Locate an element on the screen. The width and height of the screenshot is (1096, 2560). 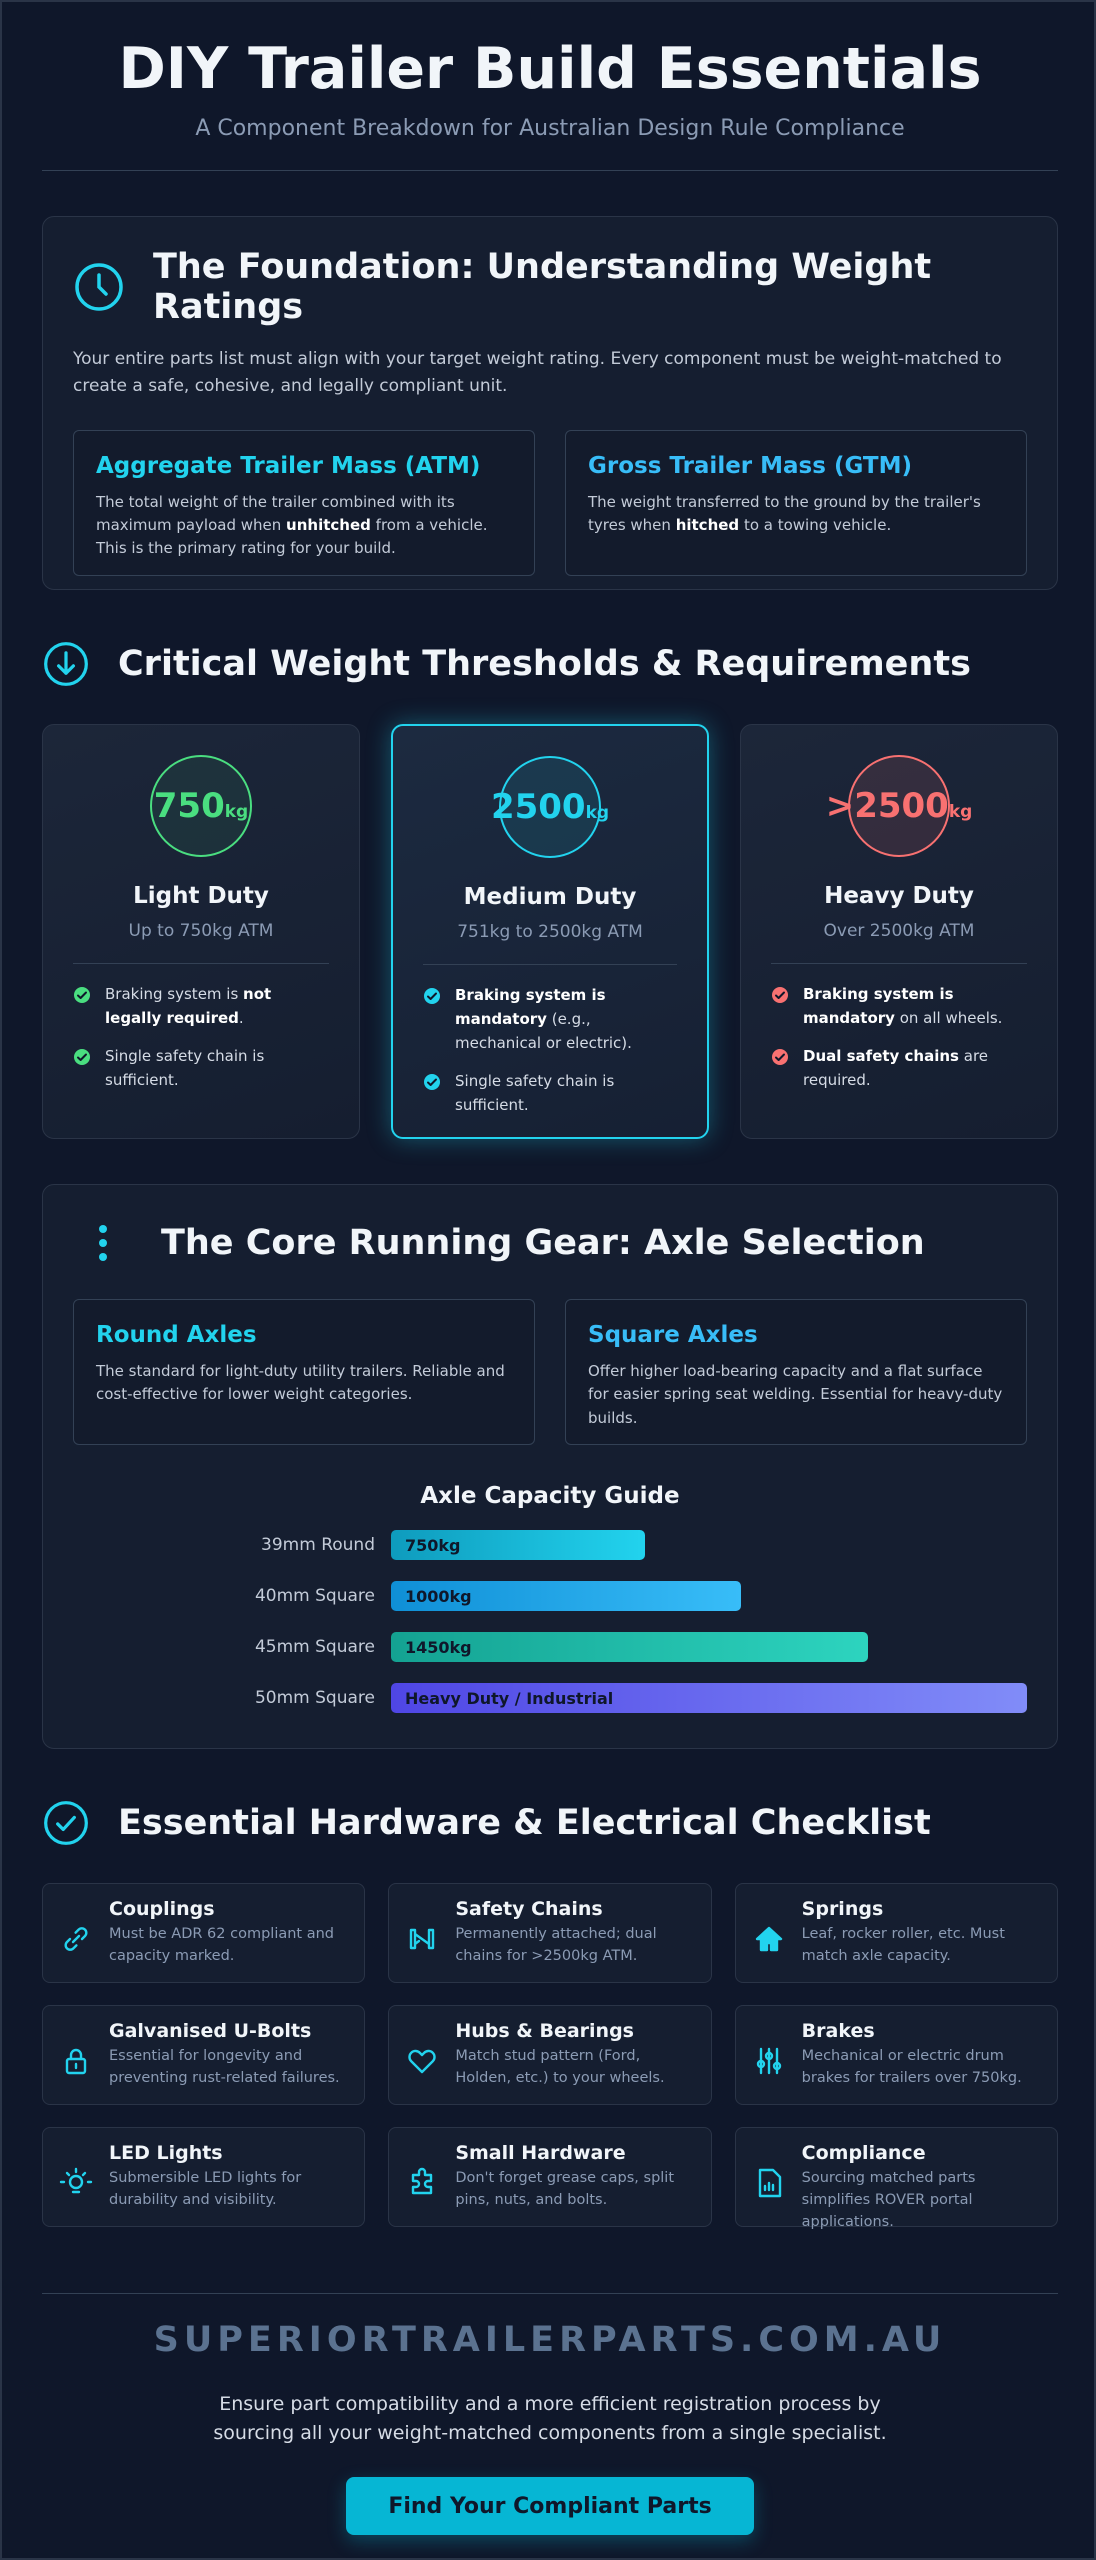
item-title: Safety Chains is located at coordinates (529, 1909).